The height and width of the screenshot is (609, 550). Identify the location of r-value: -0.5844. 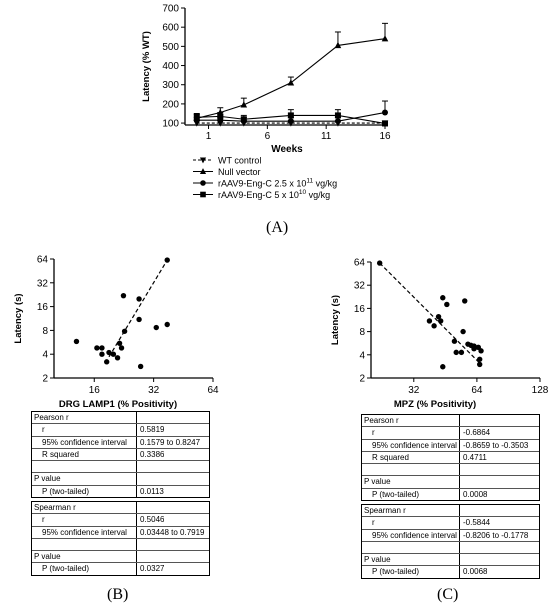
(477, 523).